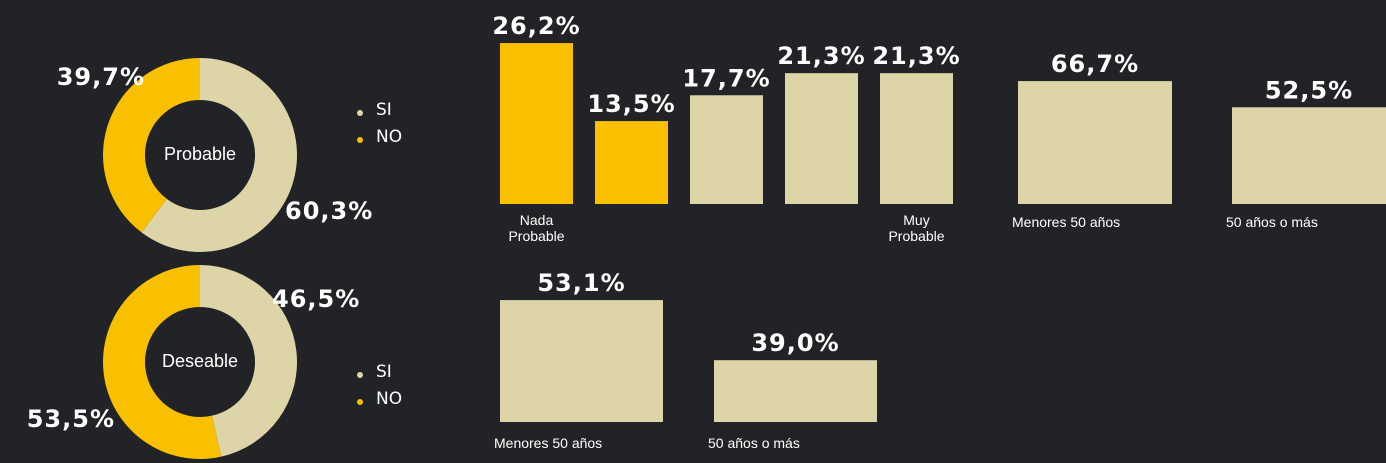 The height and width of the screenshot is (463, 1386). Describe the element at coordinates (916, 228) in the screenshot. I see `category-label: Muy Probable` at that location.